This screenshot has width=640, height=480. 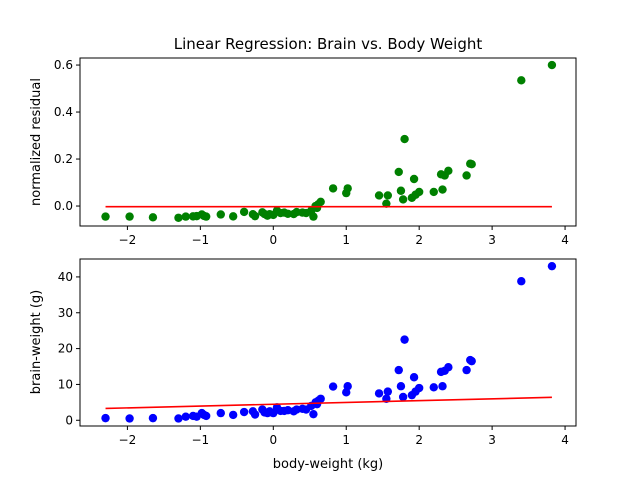 I want to click on residual-y-tick-label: 0.2, so click(x=63, y=159).